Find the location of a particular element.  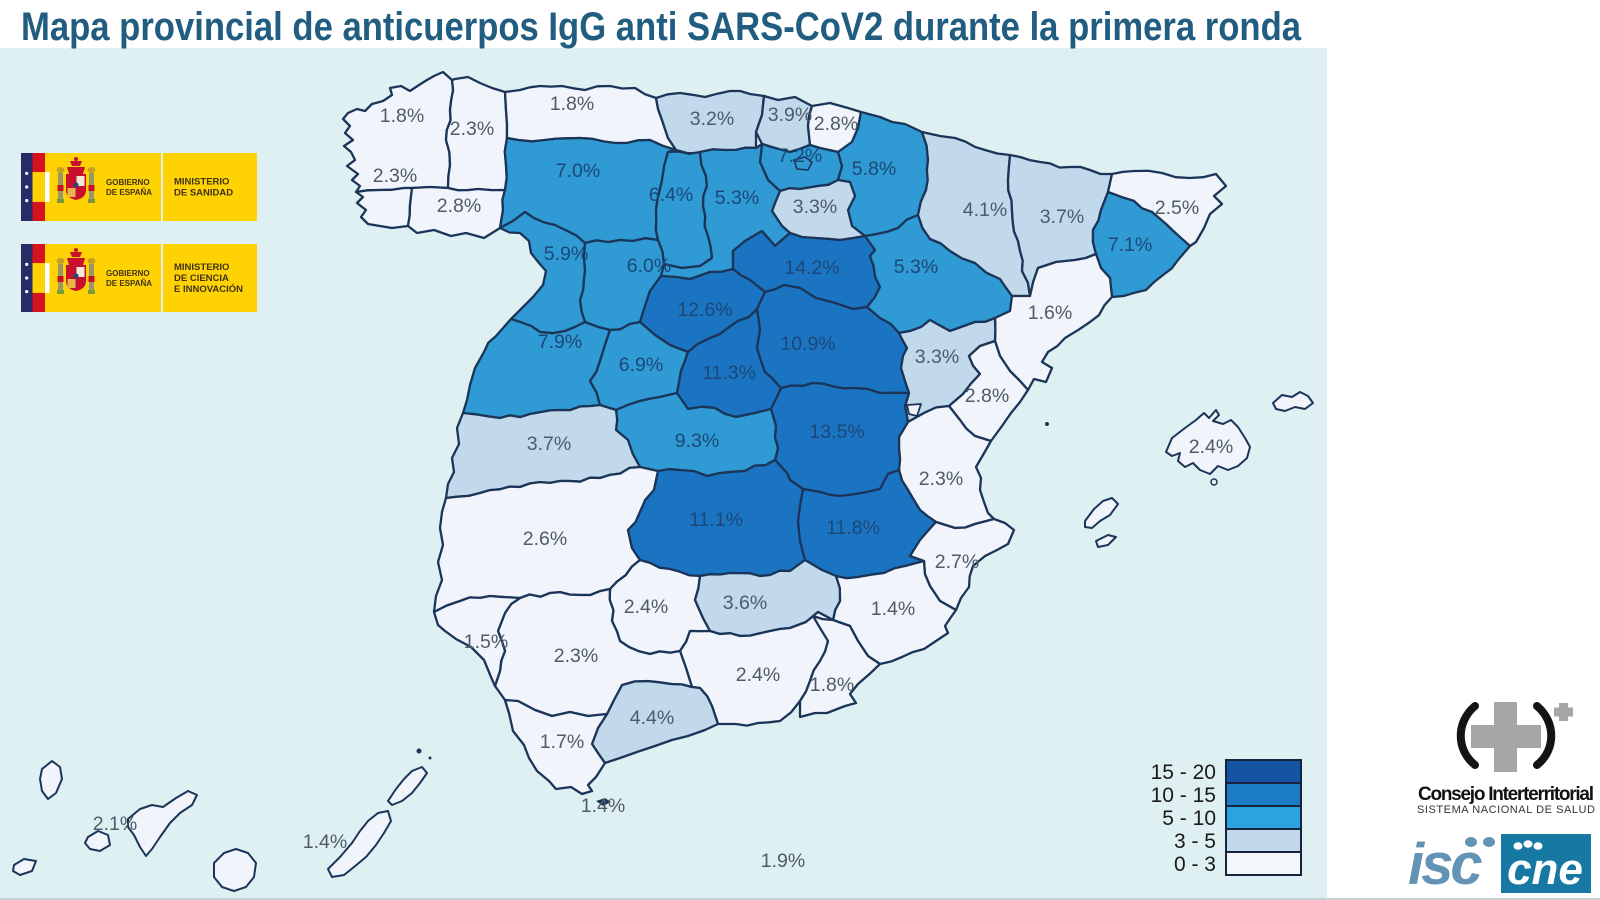

svg-text: 1.5% is located at coordinates (486, 642).